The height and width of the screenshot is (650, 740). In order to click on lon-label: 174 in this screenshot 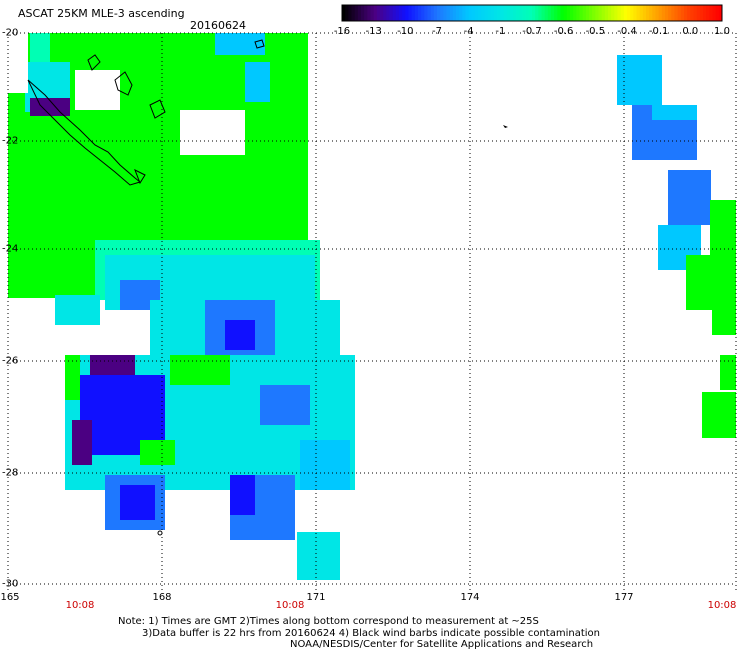, I will do `click(470, 597)`.